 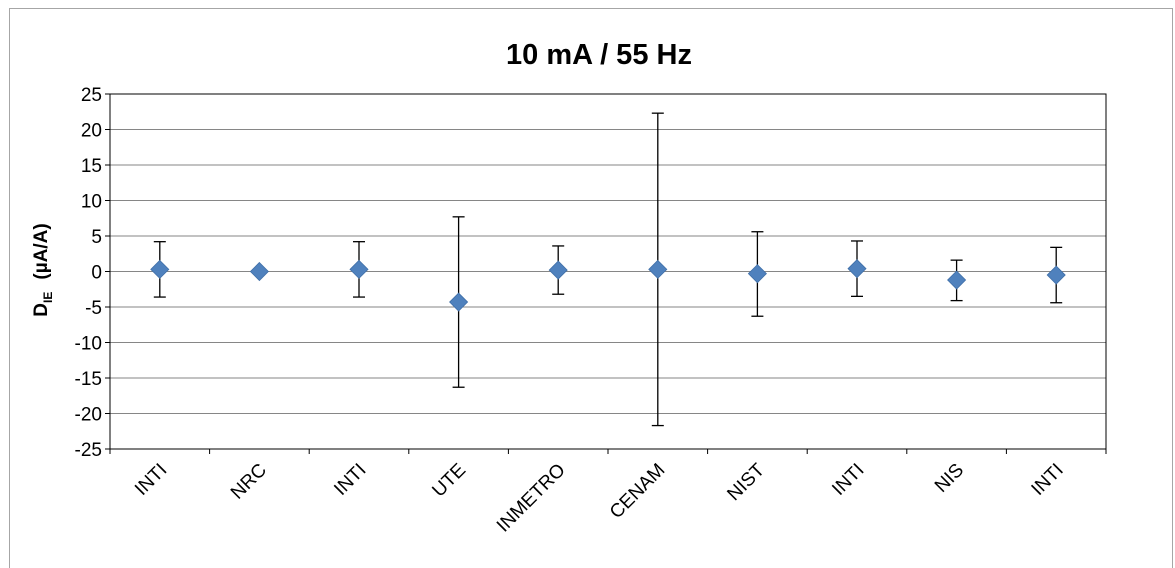 What do you see at coordinates (48, 297) in the screenshot?
I see `y-axis-label-subscript: IE` at bounding box center [48, 297].